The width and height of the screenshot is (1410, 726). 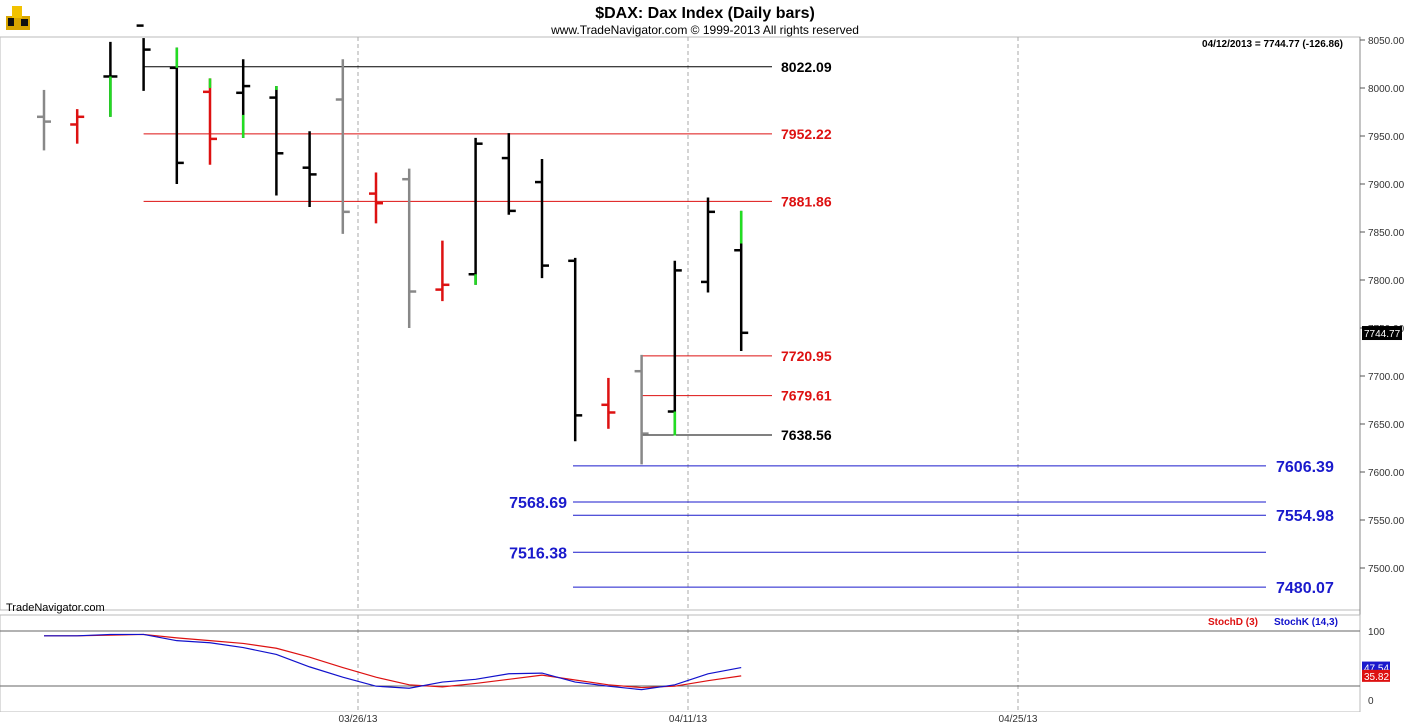 What do you see at coordinates (1371, 701) in the screenshot?
I see `osc-tick-label: 0` at bounding box center [1371, 701].